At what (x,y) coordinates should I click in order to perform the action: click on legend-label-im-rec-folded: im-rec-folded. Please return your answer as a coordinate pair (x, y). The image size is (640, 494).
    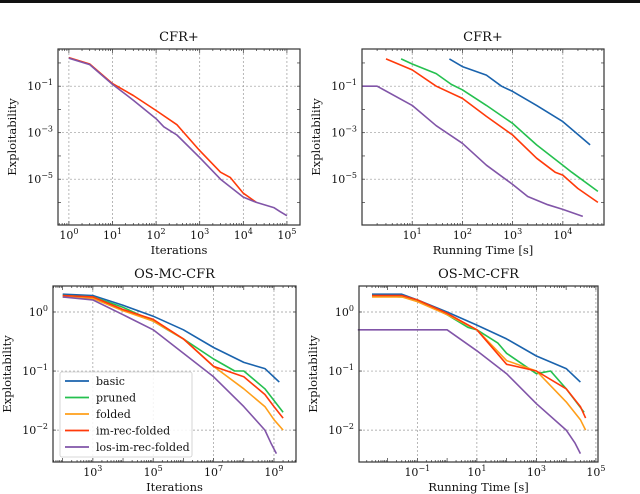
    Looking at the image, I should click on (133, 431).